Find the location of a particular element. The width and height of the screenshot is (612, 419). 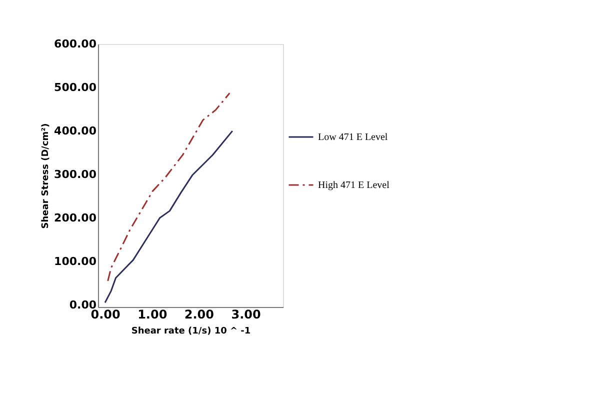

y-tick-label: 200.00 is located at coordinates (75, 217).